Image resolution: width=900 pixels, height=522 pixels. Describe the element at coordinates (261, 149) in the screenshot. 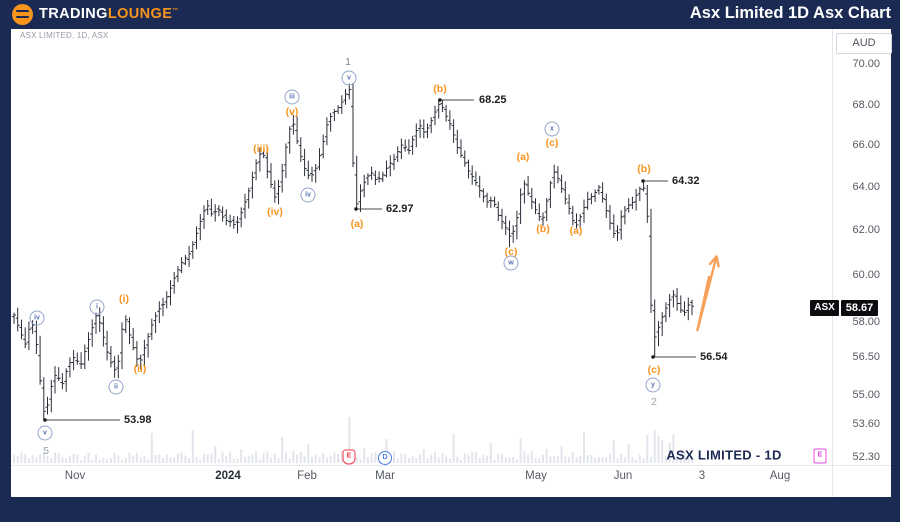

I see `elliott-wave-label-orange: (iii)` at that location.